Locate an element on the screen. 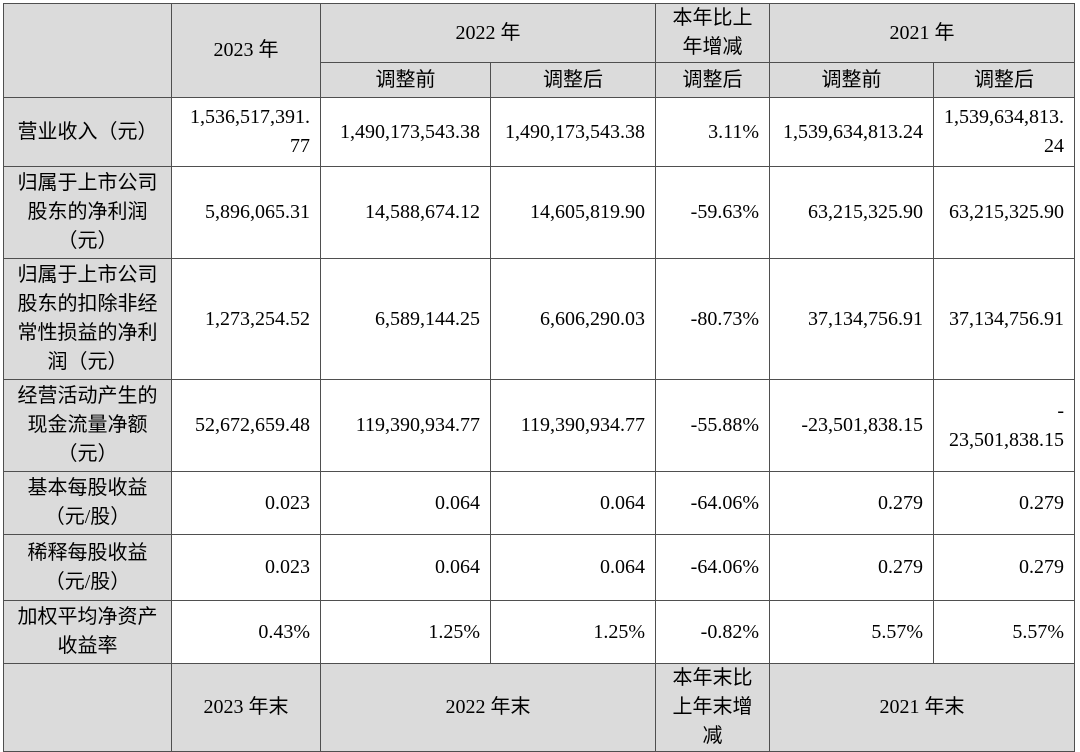  footer-change-yearend: 本年末比 上年末增 减 is located at coordinates (712, 707).